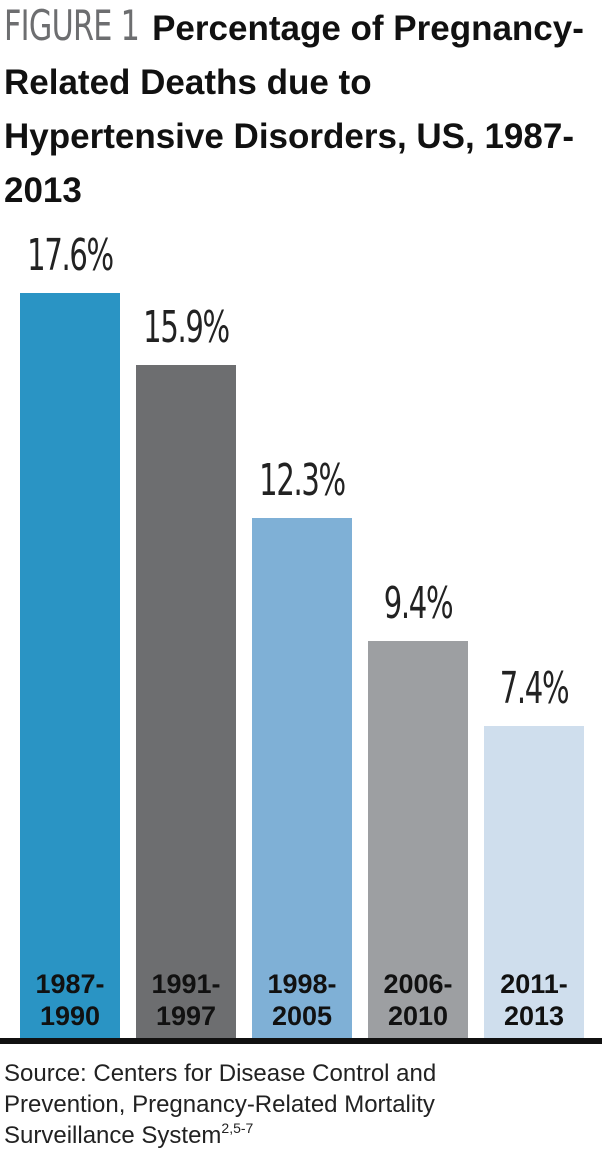 The height and width of the screenshot is (1157, 602). What do you see at coordinates (186, 328) in the screenshot?
I see `value-label: 15.9%` at bounding box center [186, 328].